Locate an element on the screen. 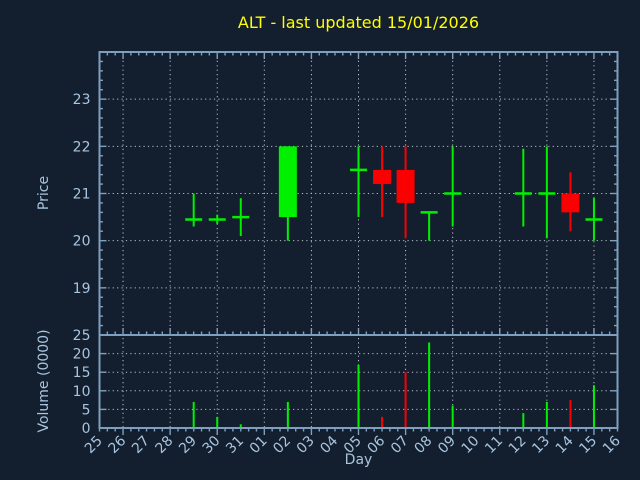 This screenshot has width=640, height=480. volume-tick-label: 10 is located at coordinates (82, 392).